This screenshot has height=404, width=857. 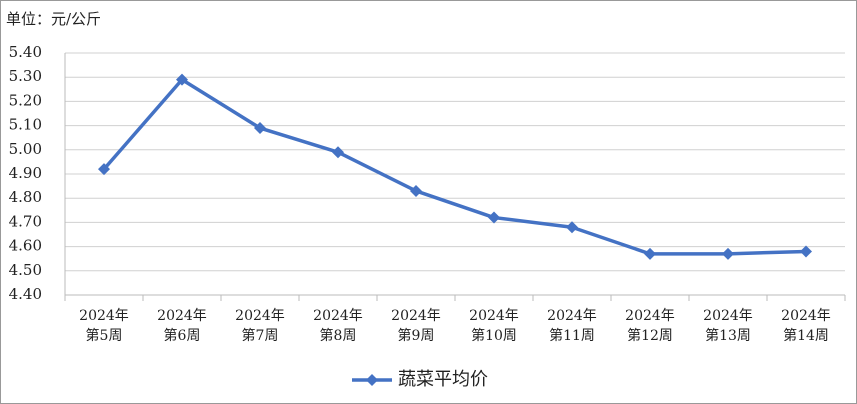 What do you see at coordinates (25, 76) in the screenshot?
I see `y-tick-label: 5.30` at bounding box center [25, 76].